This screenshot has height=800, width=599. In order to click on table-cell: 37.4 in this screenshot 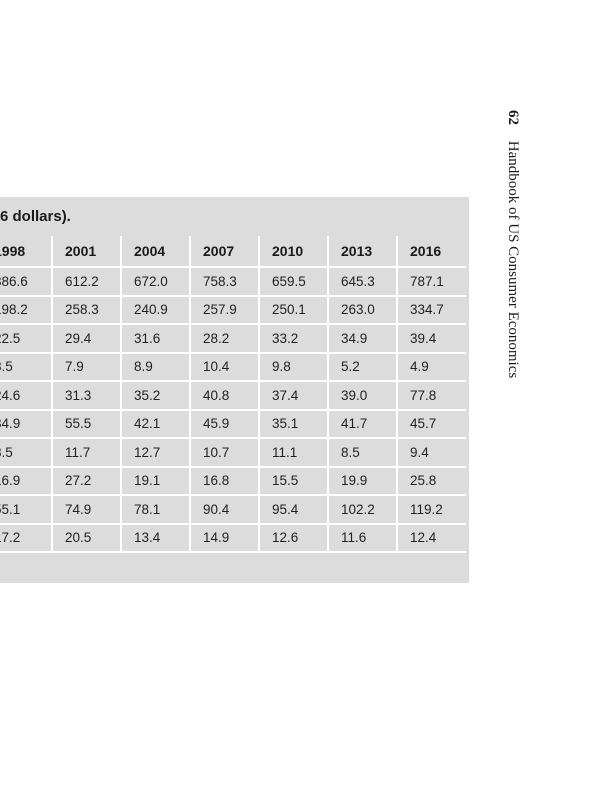, I will do `click(294, 396)`.